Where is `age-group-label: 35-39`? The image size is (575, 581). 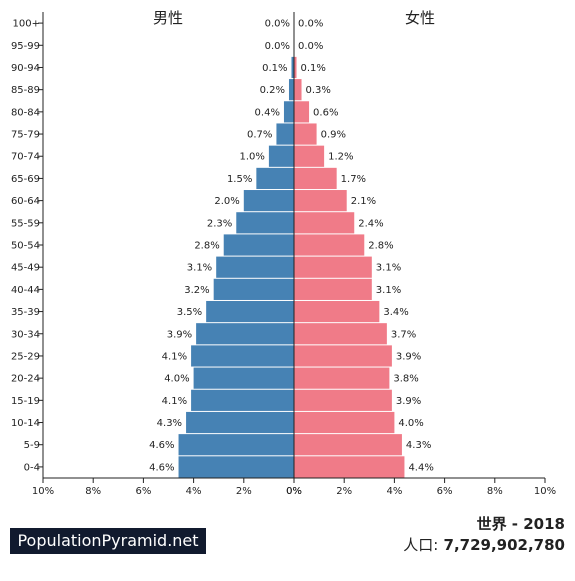 age-group-label: 35-39 is located at coordinates (25, 312).